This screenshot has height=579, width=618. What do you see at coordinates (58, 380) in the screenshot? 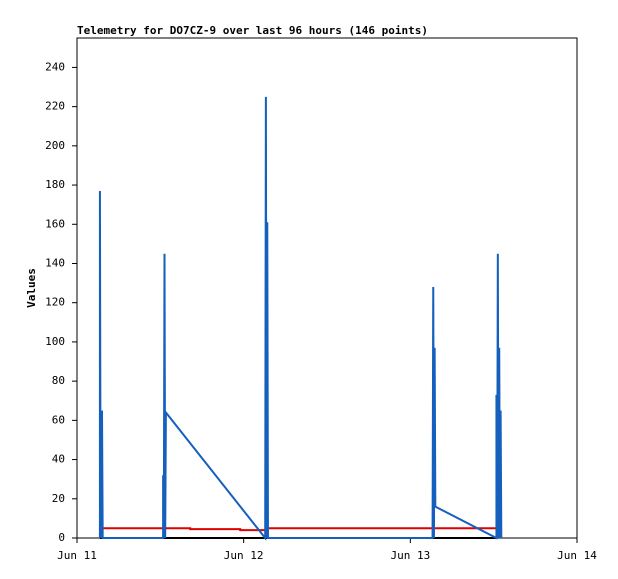
I see `y-tick-label: 80` at bounding box center [58, 380].